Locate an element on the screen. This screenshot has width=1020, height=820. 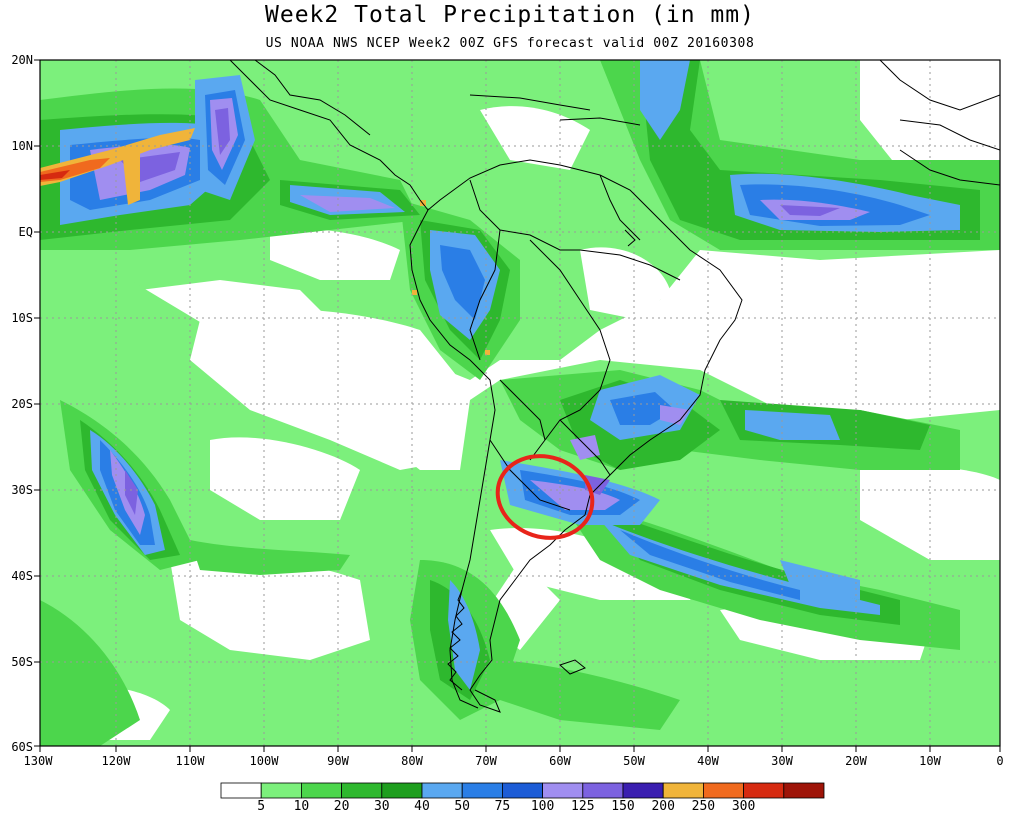
lon-label-10w: 10W is located at coordinates (930, 761).